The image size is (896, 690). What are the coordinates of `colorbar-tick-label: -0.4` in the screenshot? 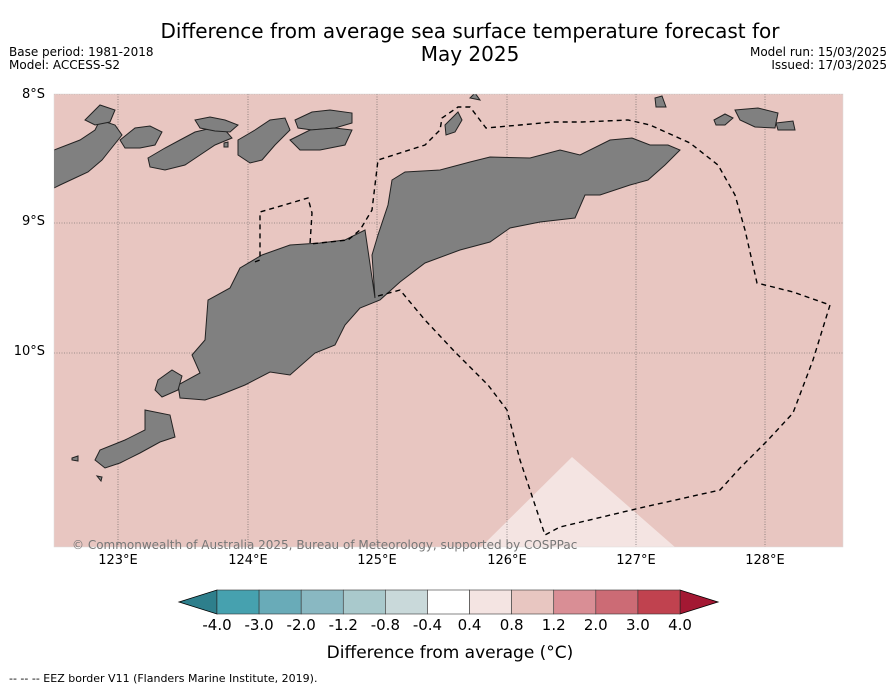 It's located at (427, 625).